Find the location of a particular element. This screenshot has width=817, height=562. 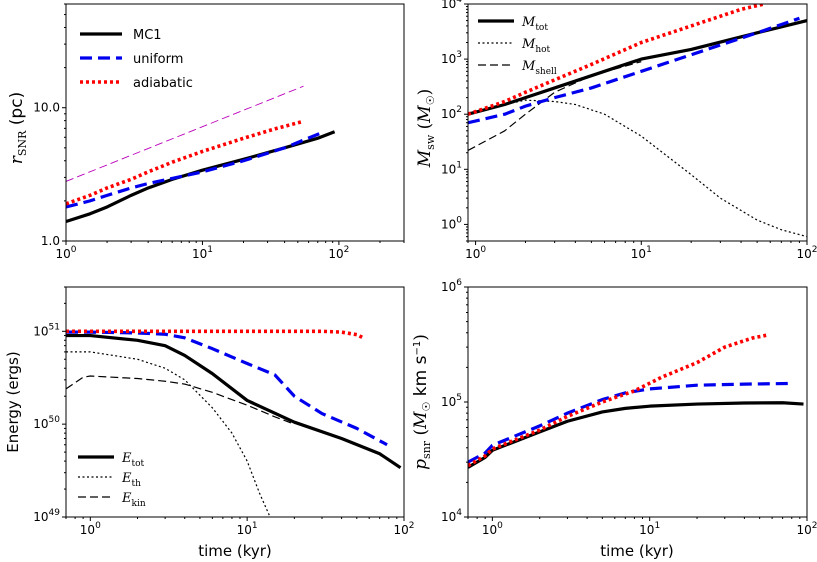

p1-series-reference-line is located at coordinates (185, 133).